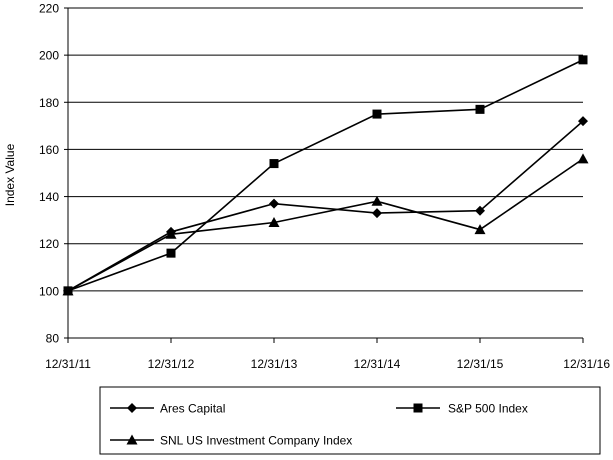 This screenshot has width=613, height=460. What do you see at coordinates (68, 364) in the screenshot?
I see `x-tick-label: 12/31/11` at bounding box center [68, 364].